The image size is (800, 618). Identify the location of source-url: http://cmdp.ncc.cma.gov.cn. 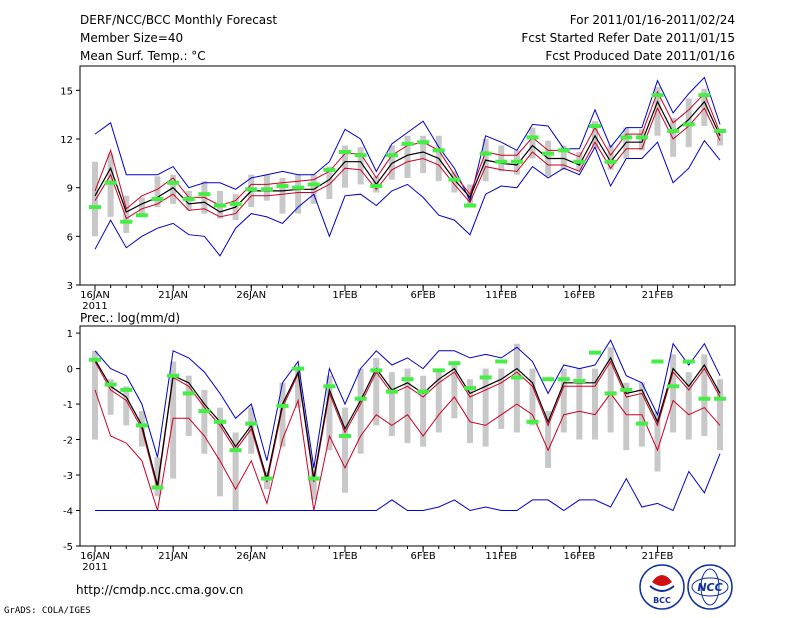
(159, 590).